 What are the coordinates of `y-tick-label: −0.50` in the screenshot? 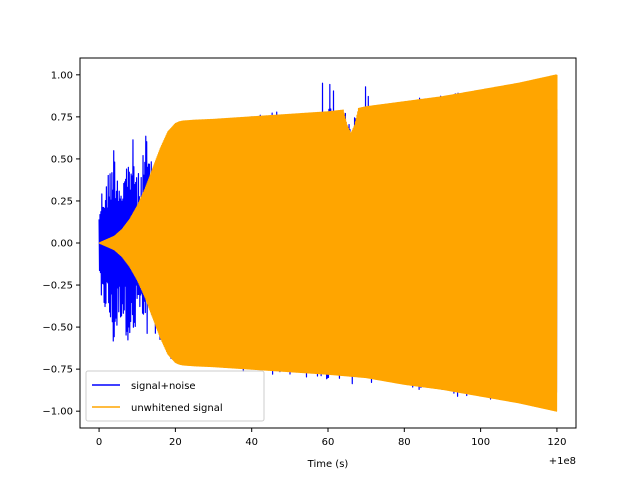 It's located at (57, 328).